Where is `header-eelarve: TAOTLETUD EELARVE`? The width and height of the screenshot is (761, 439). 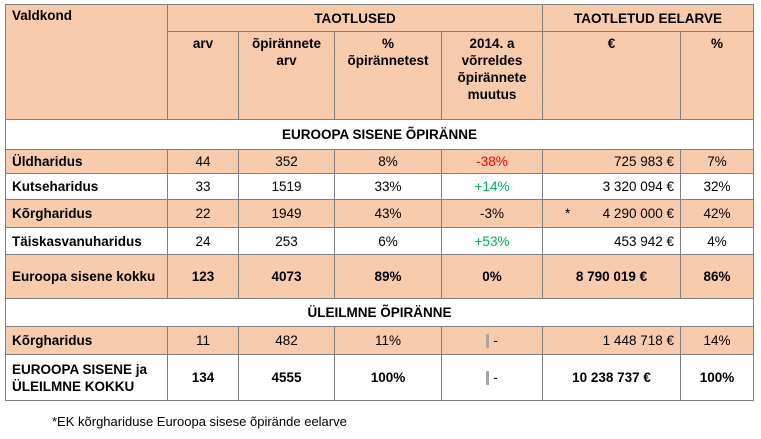
header-eelarve: TAOTLETUD EELARVE is located at coordinates (648, 18).